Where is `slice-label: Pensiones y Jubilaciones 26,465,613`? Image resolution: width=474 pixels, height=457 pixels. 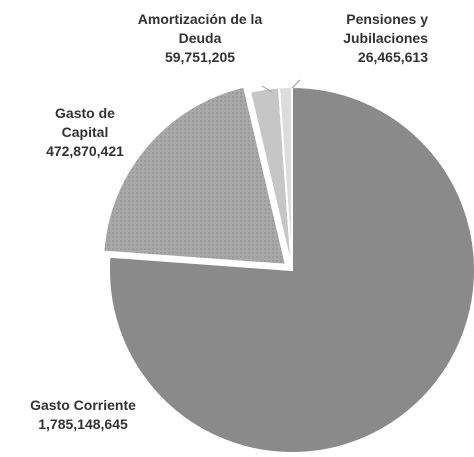 slice-label: Pensiones y Jubilaciones 26,465,613 is located at coordinates (364, 38).